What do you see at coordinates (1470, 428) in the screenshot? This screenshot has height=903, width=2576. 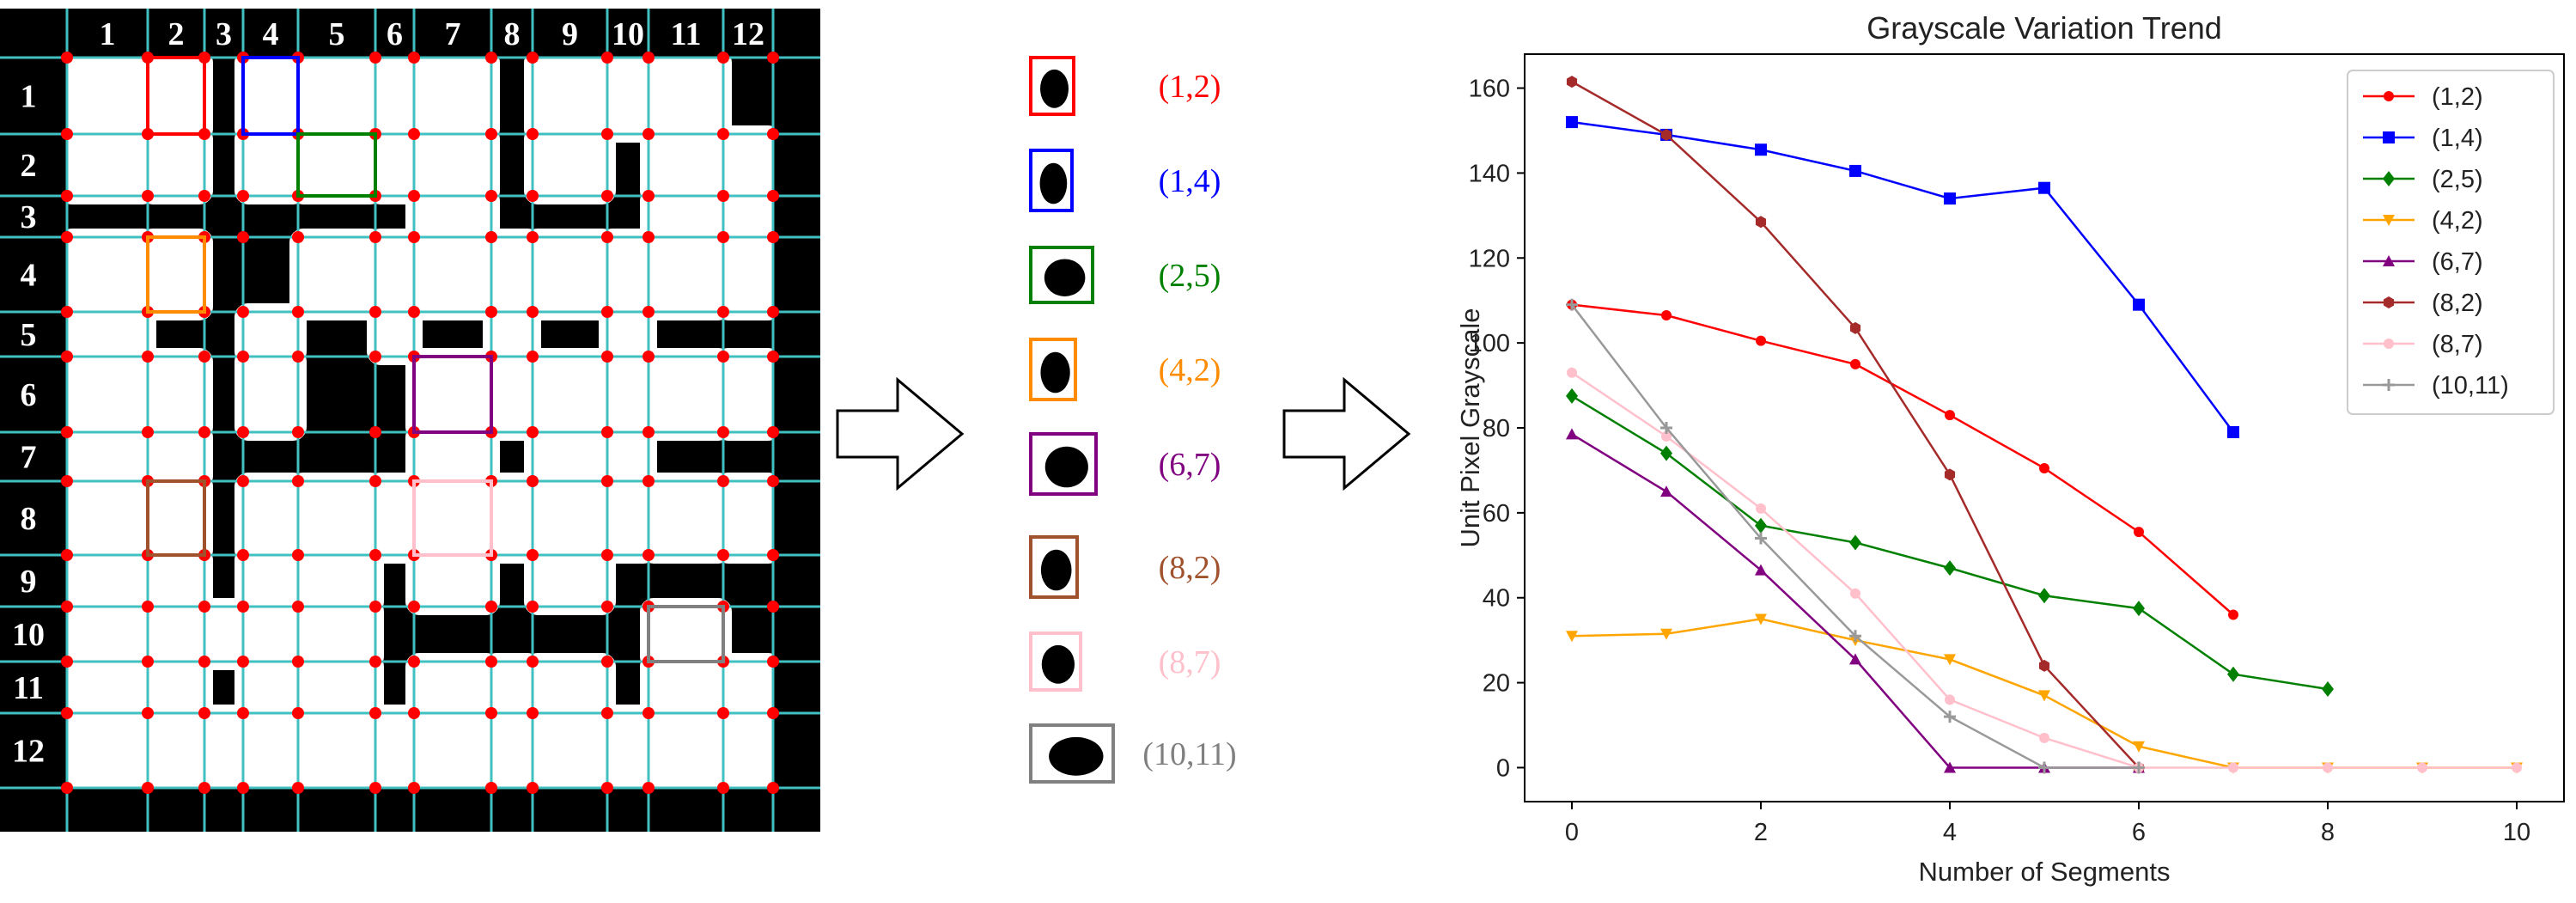 I see `y-axis-label: Unit Pixel Grayscale` at bounding box center [1470, 428].